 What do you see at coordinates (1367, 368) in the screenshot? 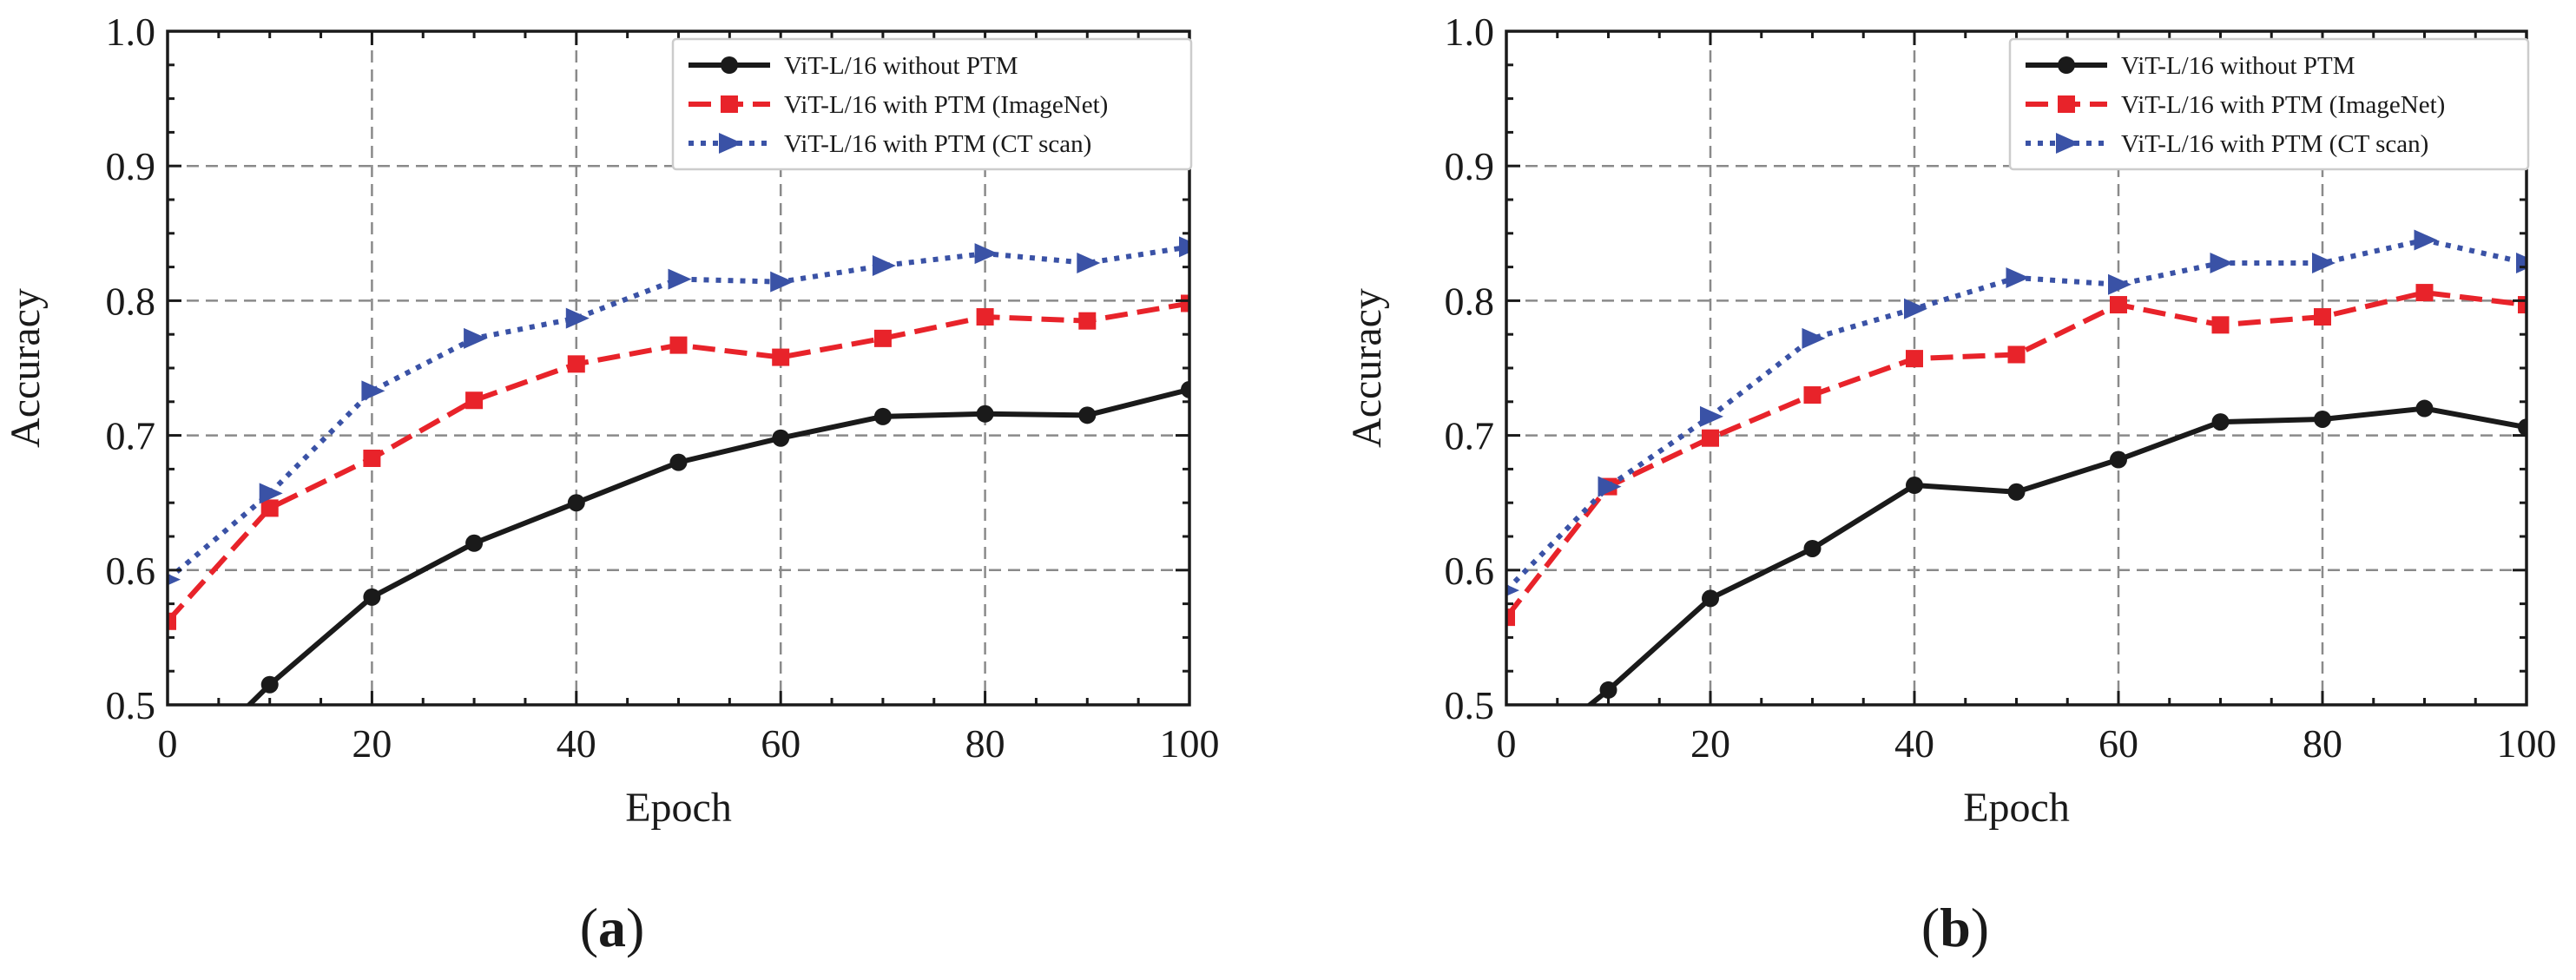
I see `chart-b-ylabel: Accuracy` at bounding box center [1367, 368].